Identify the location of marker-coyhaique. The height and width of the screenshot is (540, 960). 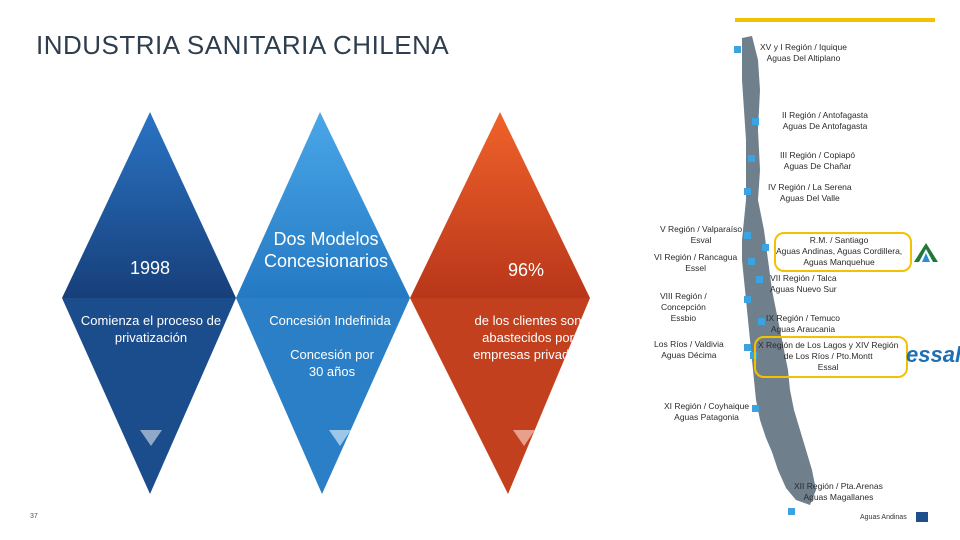
(755, 408).